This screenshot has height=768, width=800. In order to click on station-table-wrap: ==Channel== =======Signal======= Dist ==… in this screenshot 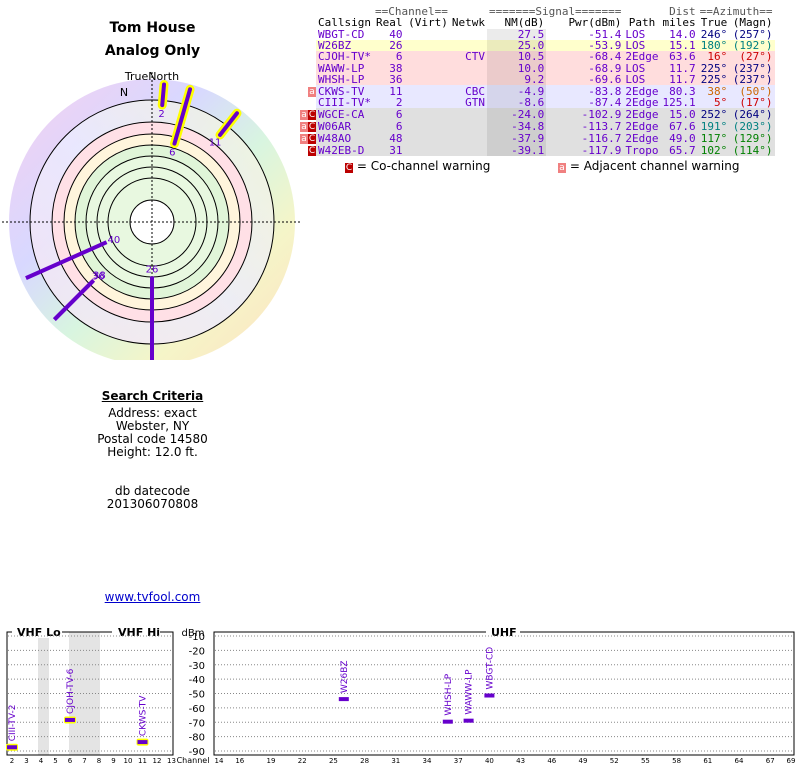, I will do `click(550, 81)`.